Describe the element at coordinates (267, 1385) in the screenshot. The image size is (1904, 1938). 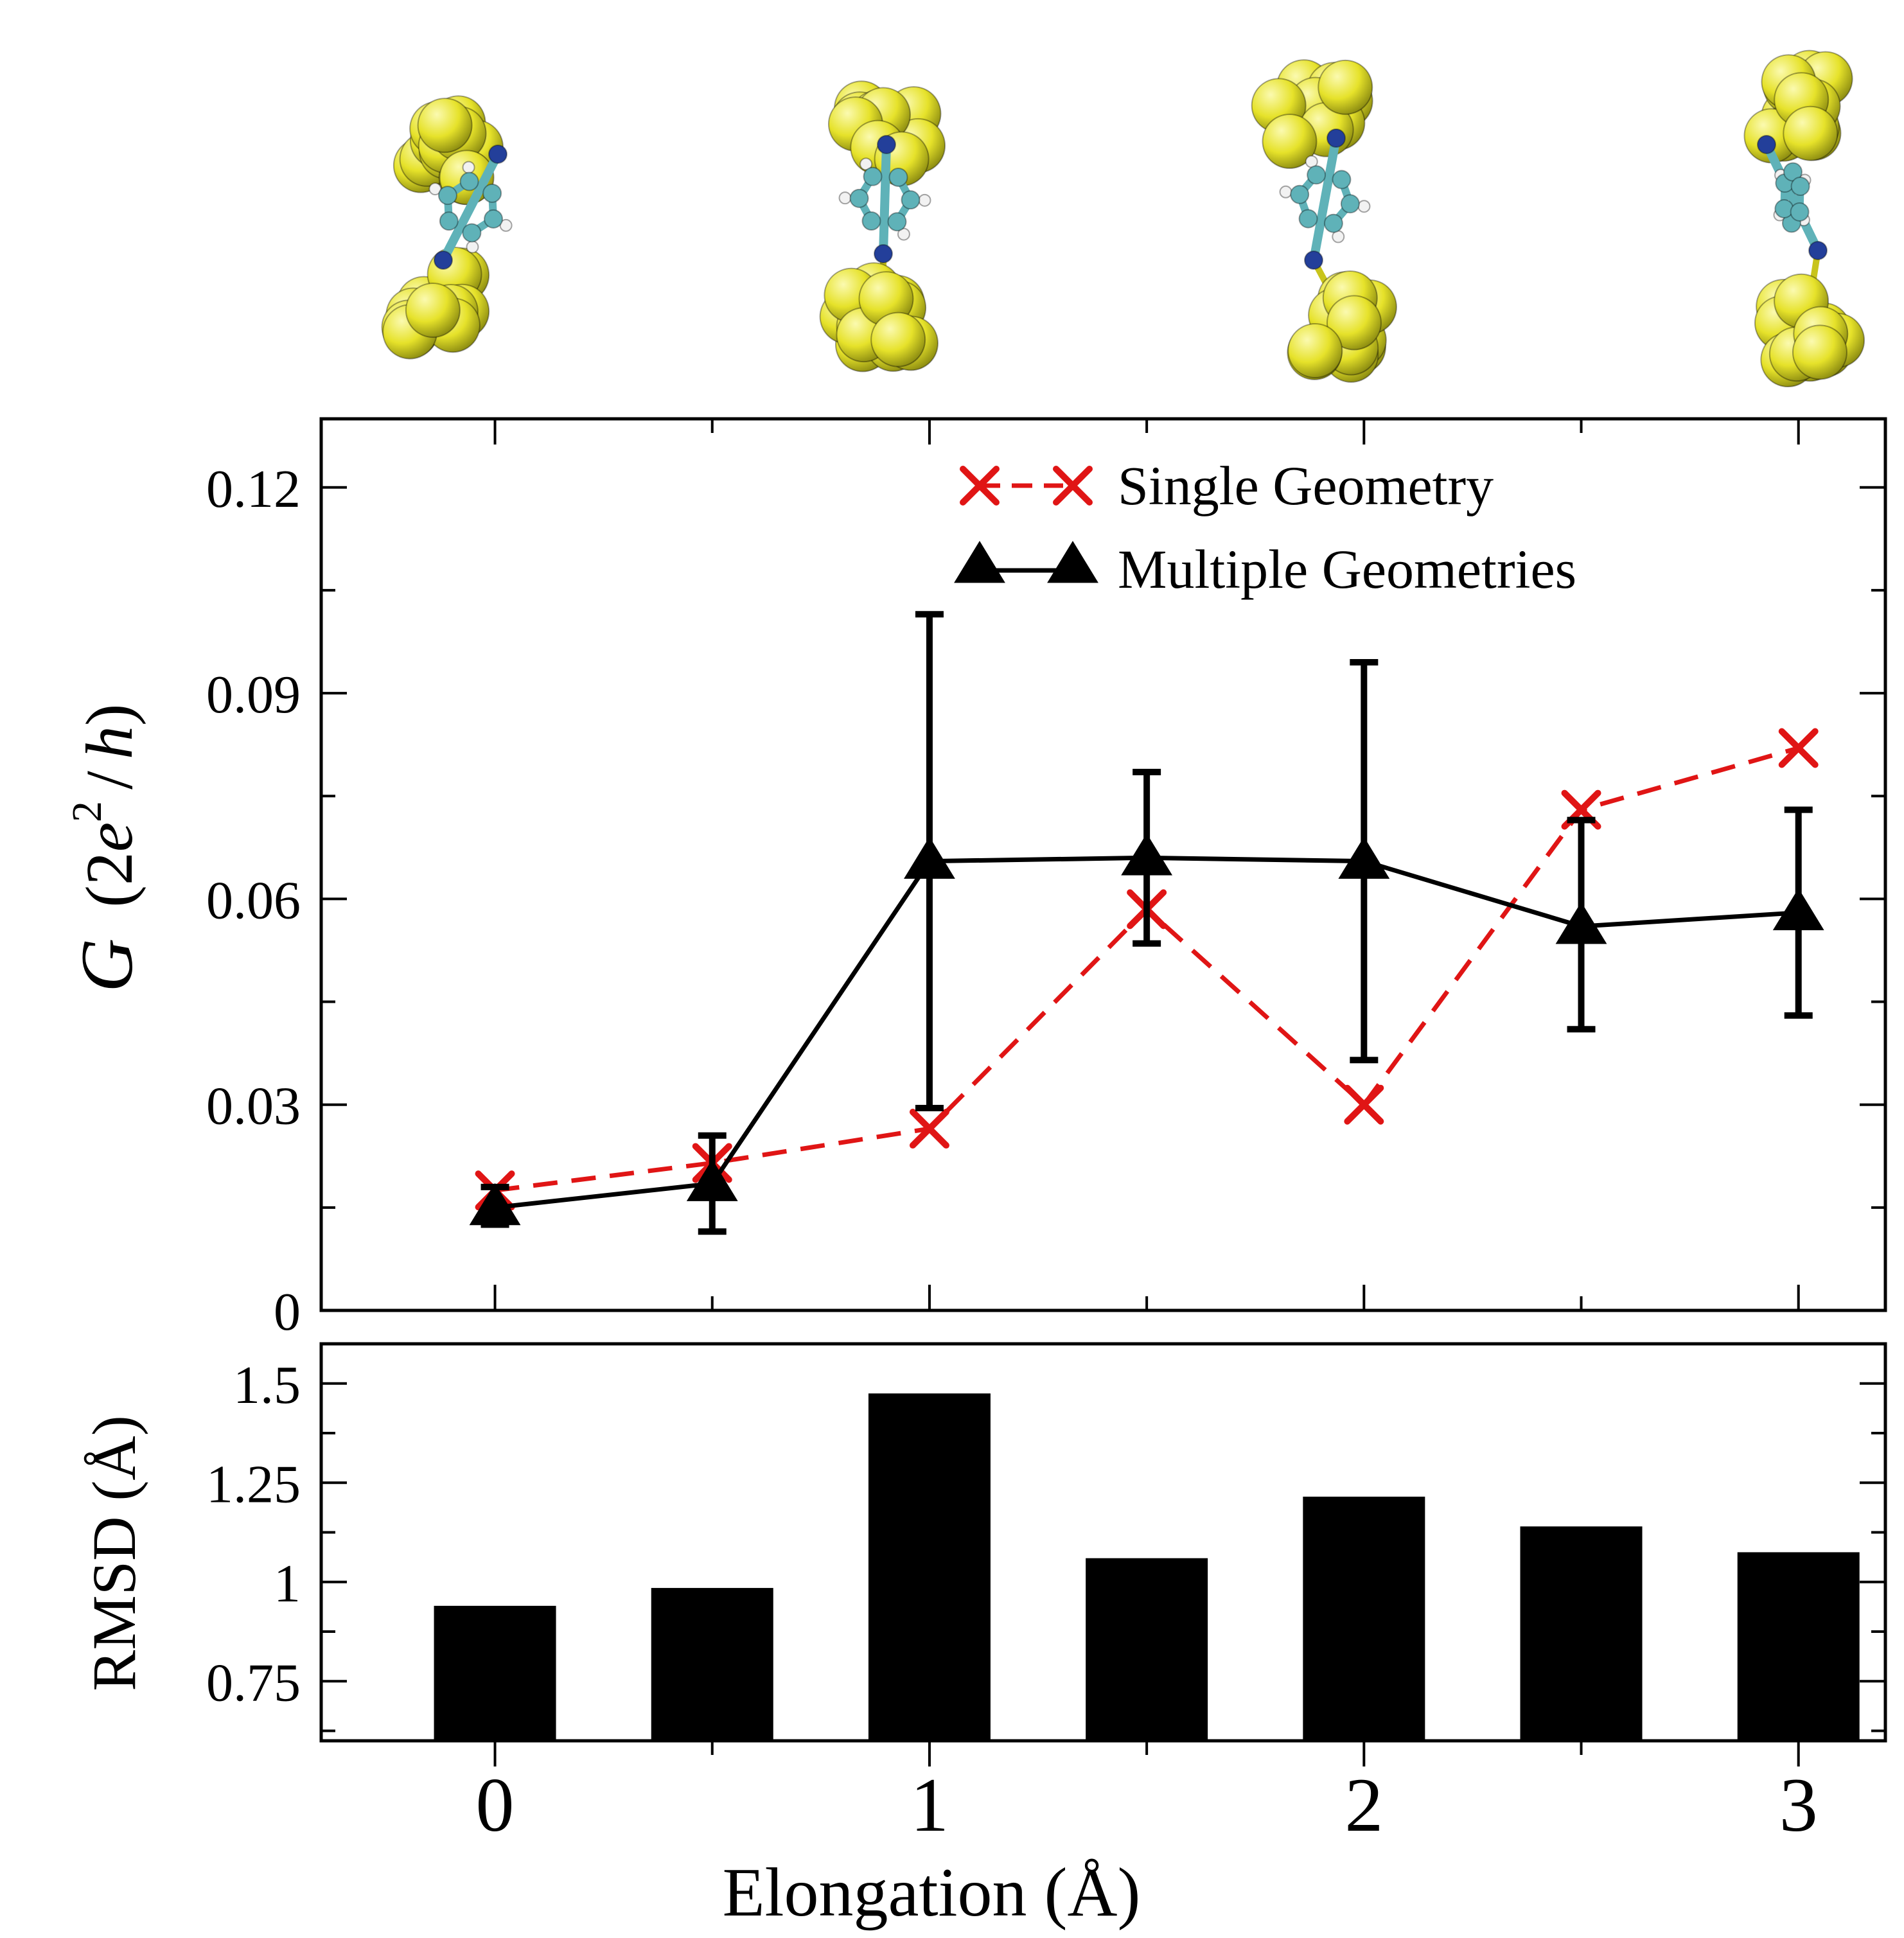
I see `rmsd-y-tick-label: 1.5` at that location.